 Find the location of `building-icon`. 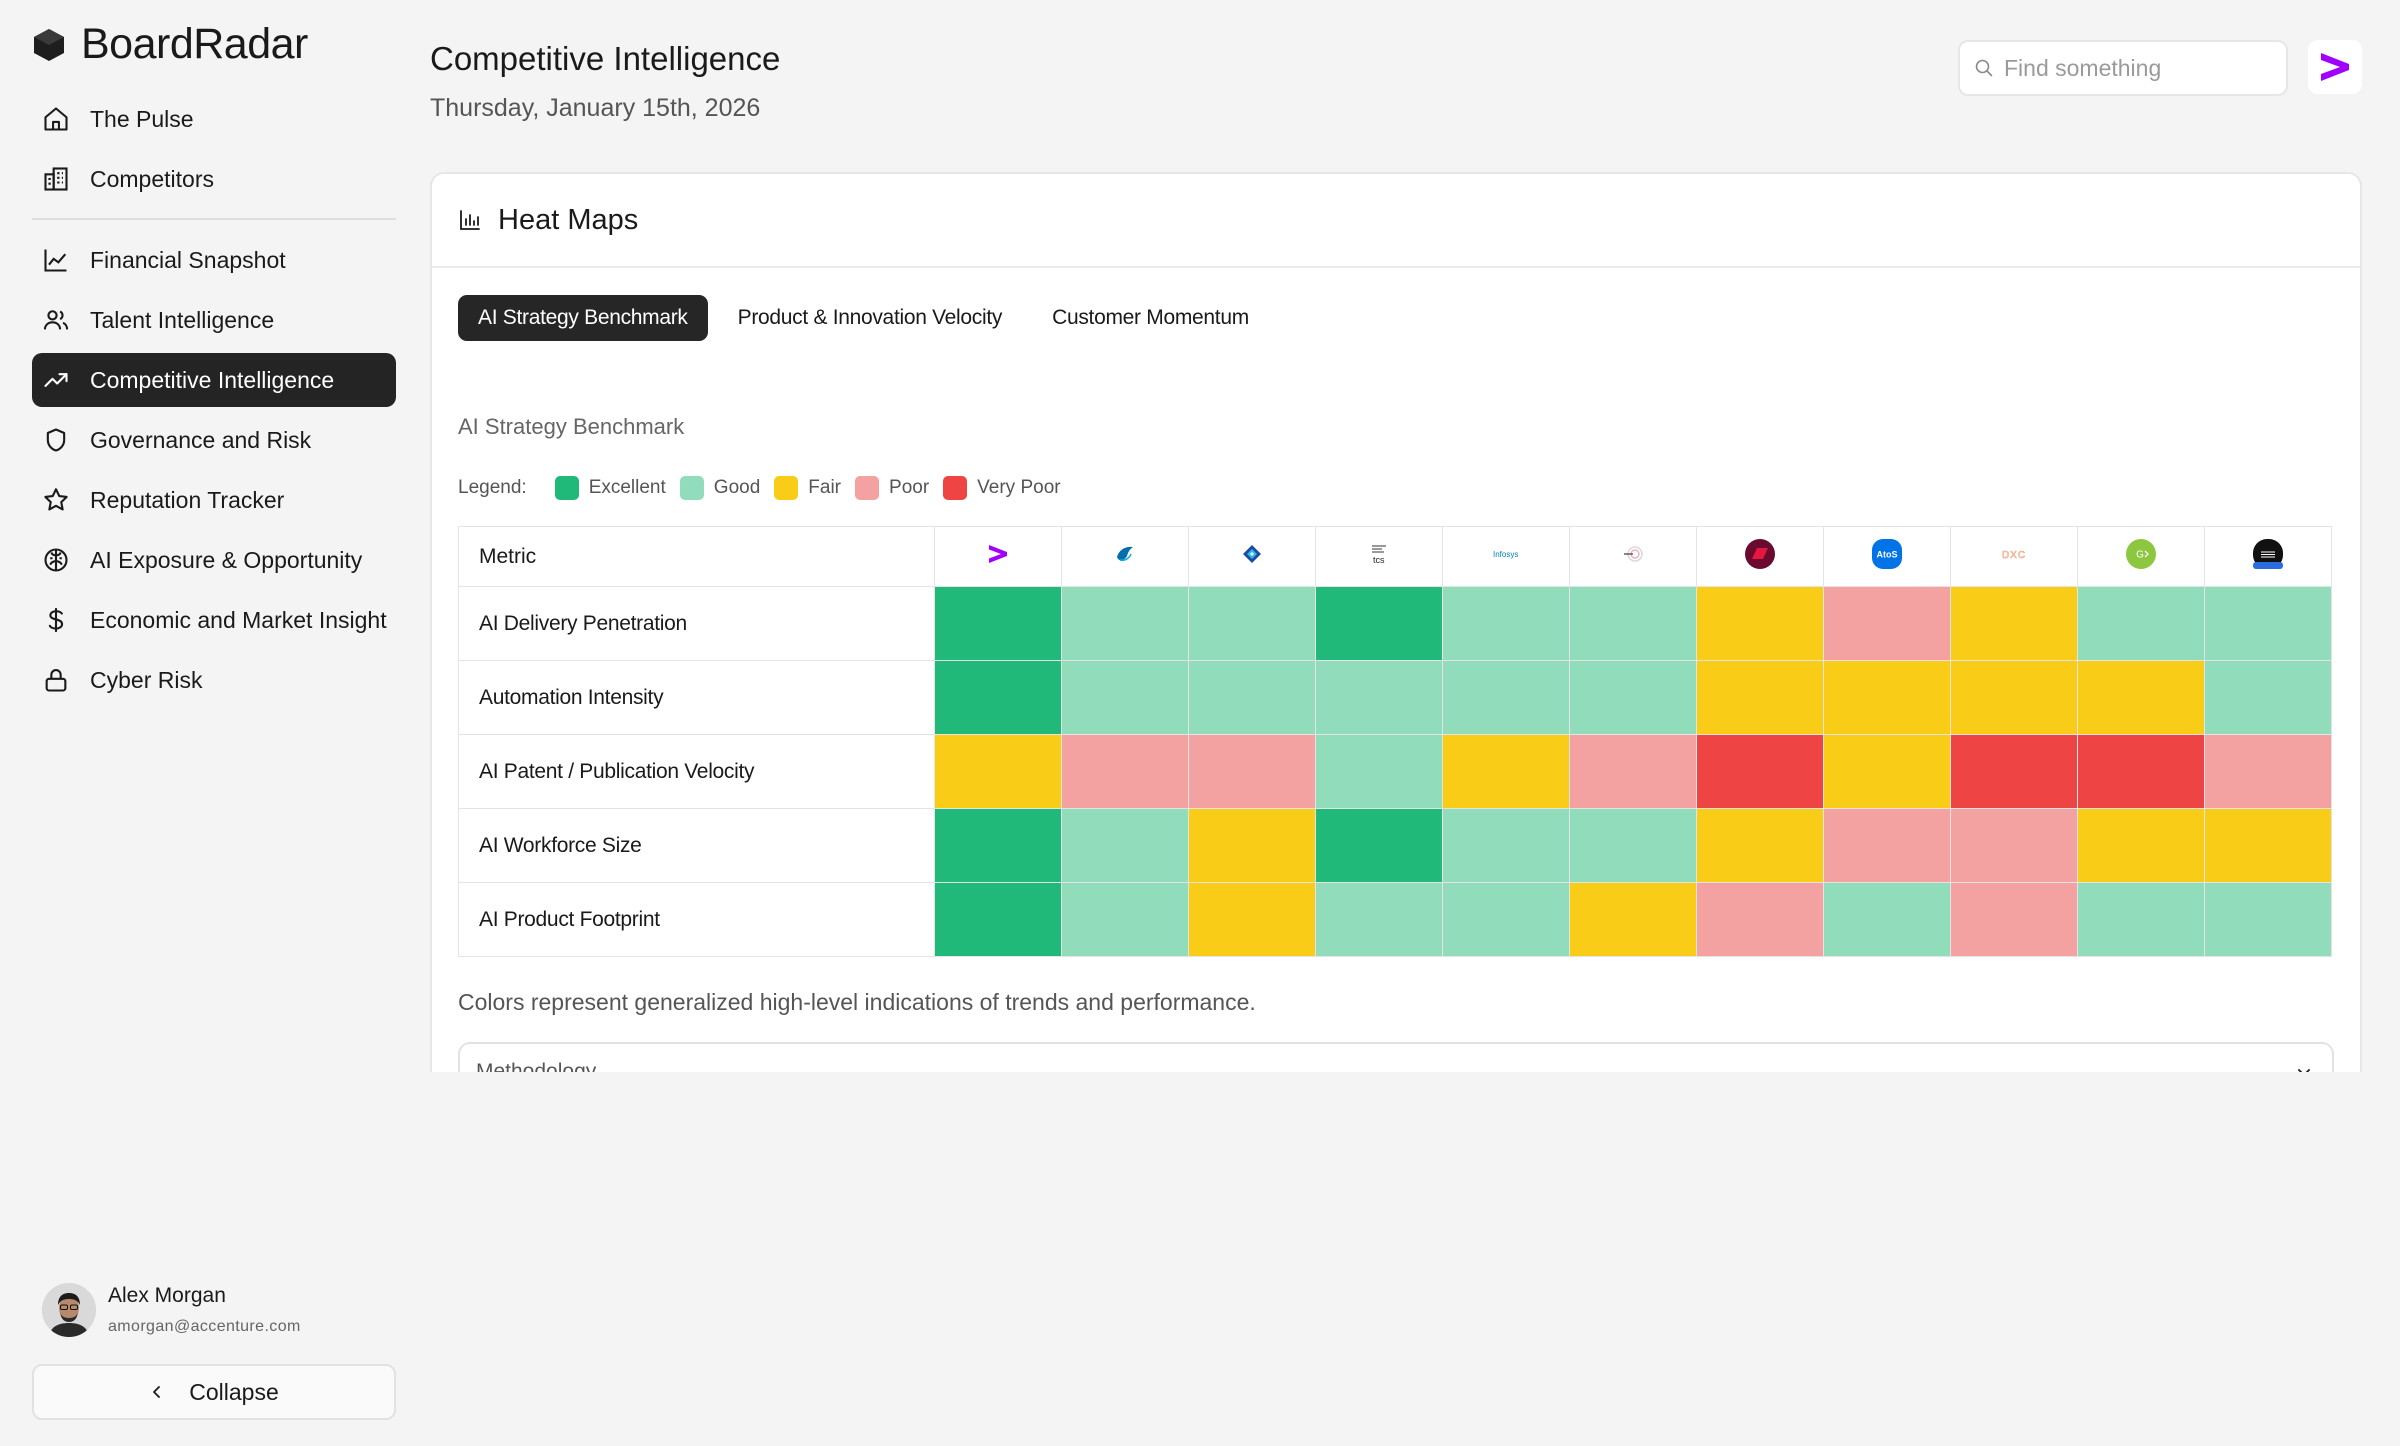

building-icon is located at coordinates (56, 179).